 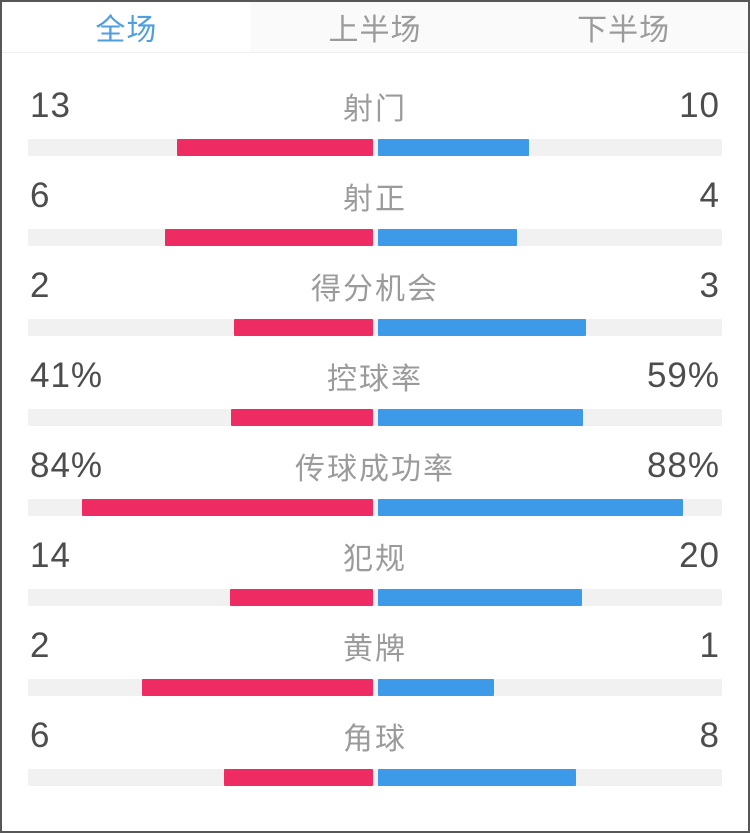 I want to click on stat-row-big-chances: 2 得分机会 3, so click(x=375, y=311).